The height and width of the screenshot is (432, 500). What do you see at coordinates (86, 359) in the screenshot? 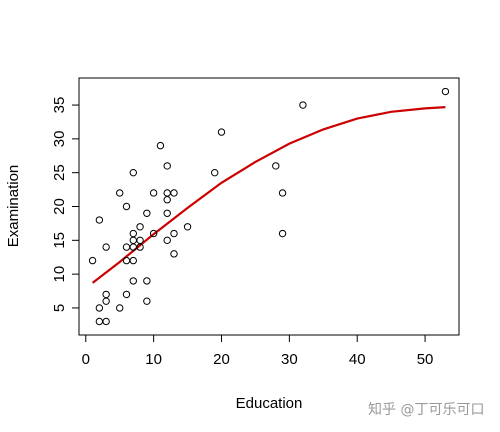
I see `x-tick-label: 0` at bounding box center [86, 359].